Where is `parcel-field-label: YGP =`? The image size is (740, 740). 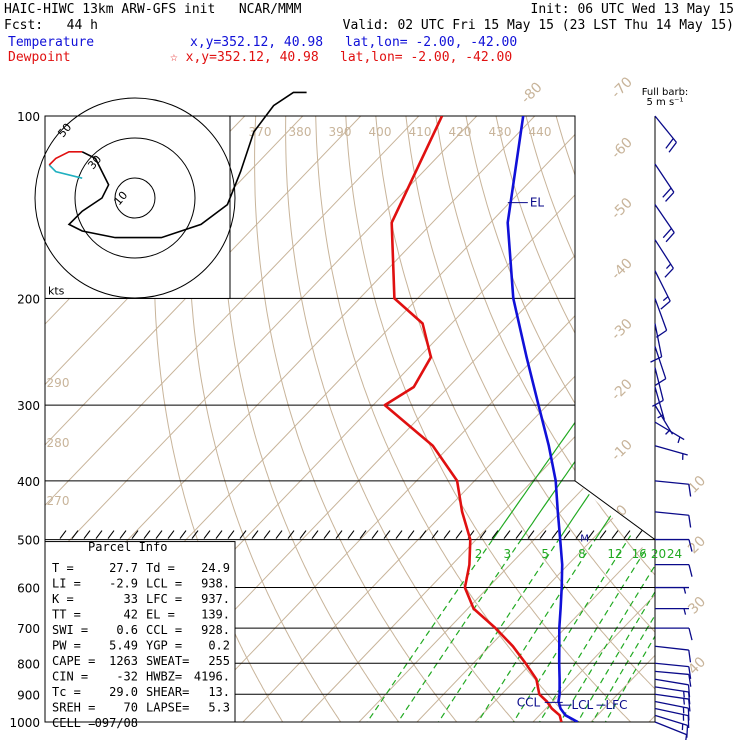
parcel-field-label: YGP = is located at coordinates (164, 646).